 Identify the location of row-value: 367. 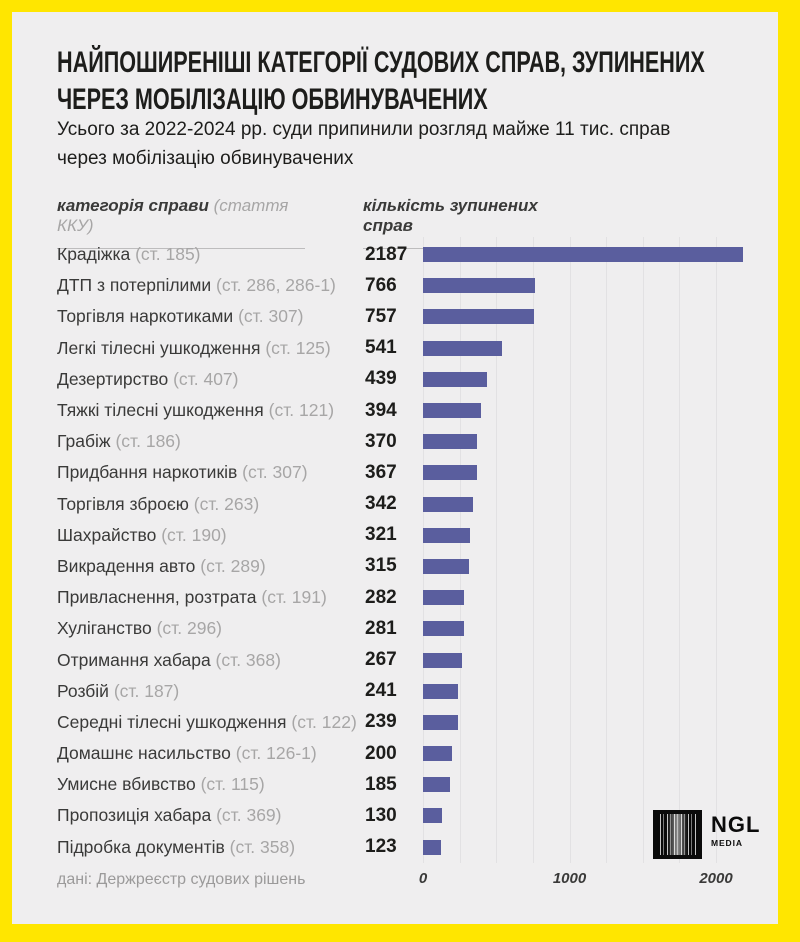
(381, 472).